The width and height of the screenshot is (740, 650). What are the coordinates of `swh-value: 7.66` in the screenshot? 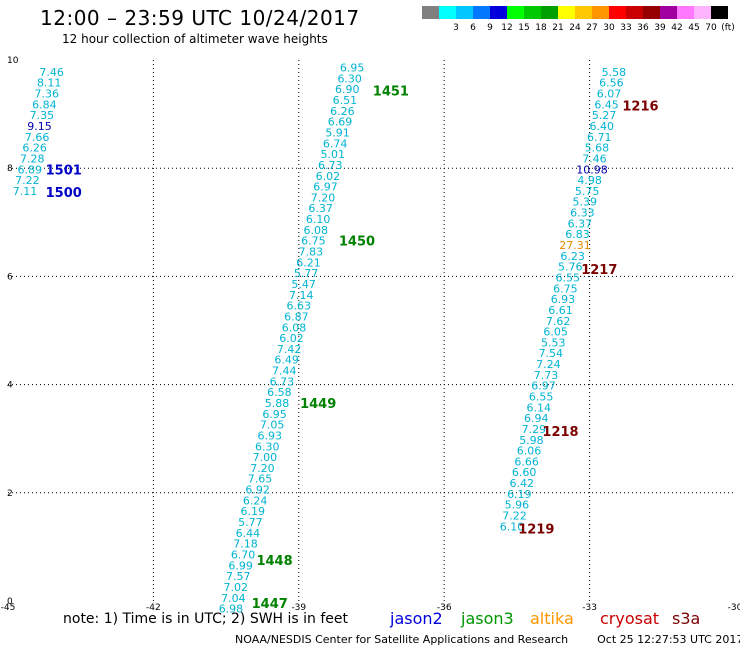 It's located at (37, 137).